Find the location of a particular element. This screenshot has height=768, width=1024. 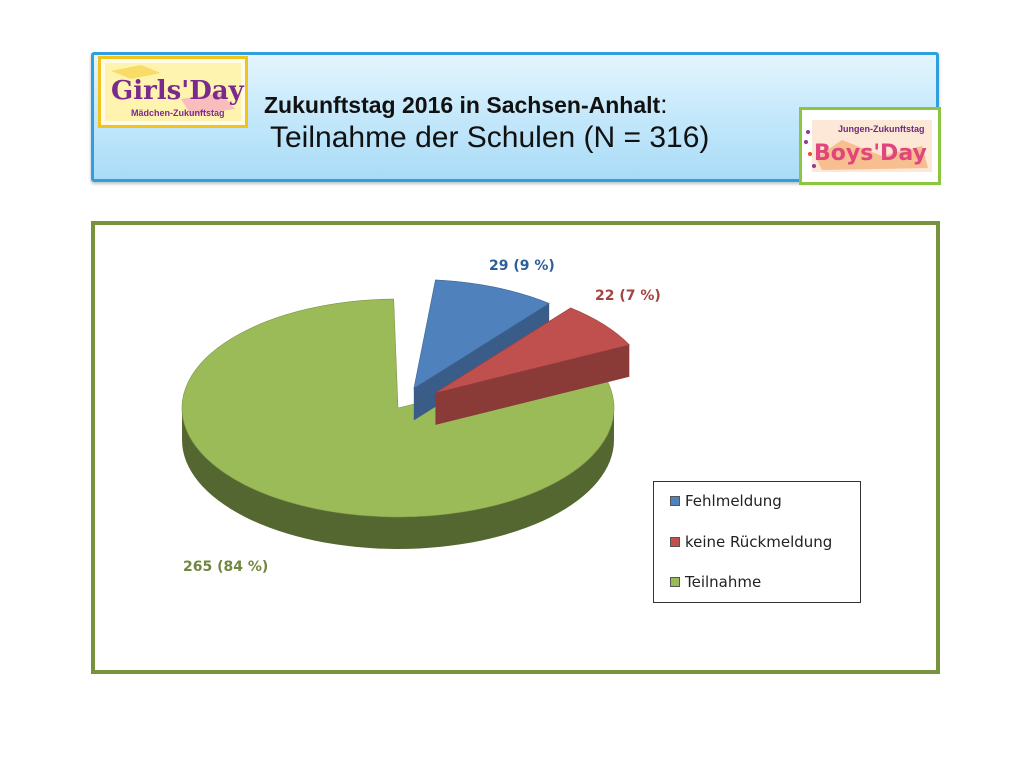

data-label-fehlmeldung: 29 (9 %) is located at coordinates (522, 266).